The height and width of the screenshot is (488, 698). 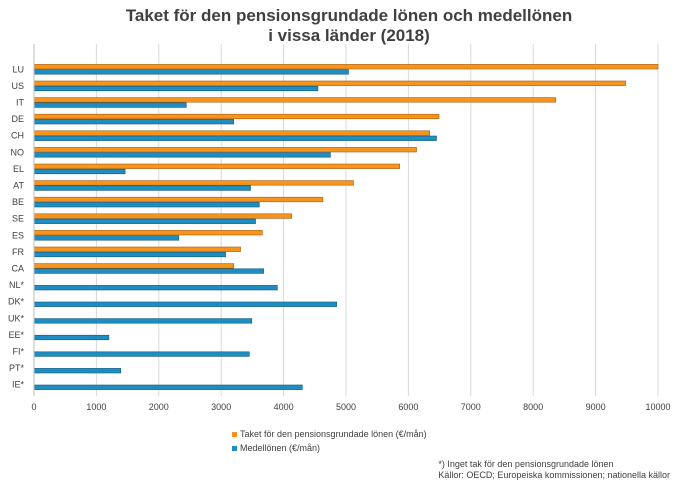 I want to click on y-tick-label: IT, so click(x=20, y=103).